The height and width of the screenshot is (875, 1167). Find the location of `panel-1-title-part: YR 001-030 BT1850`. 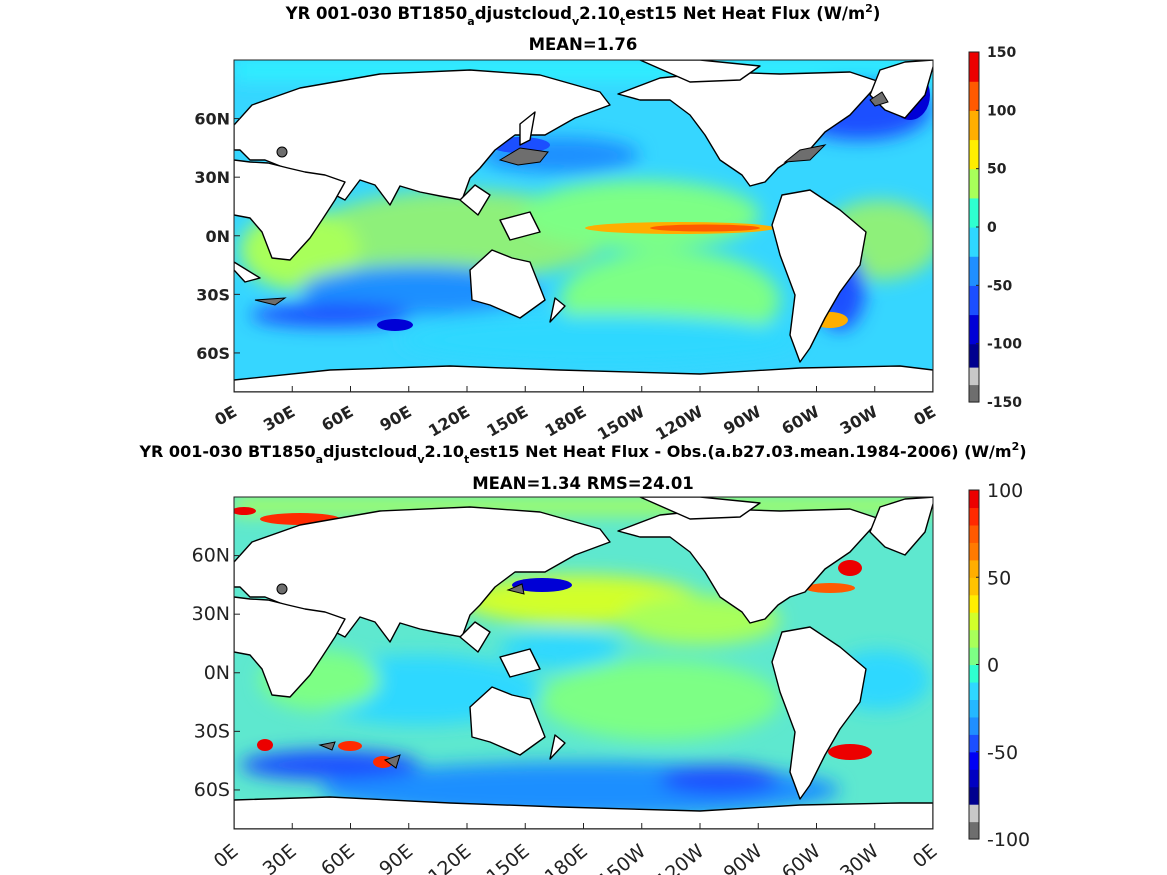

panel-1-title-part: YR 001-030 BT1850 is located at coordinates (376, 13).